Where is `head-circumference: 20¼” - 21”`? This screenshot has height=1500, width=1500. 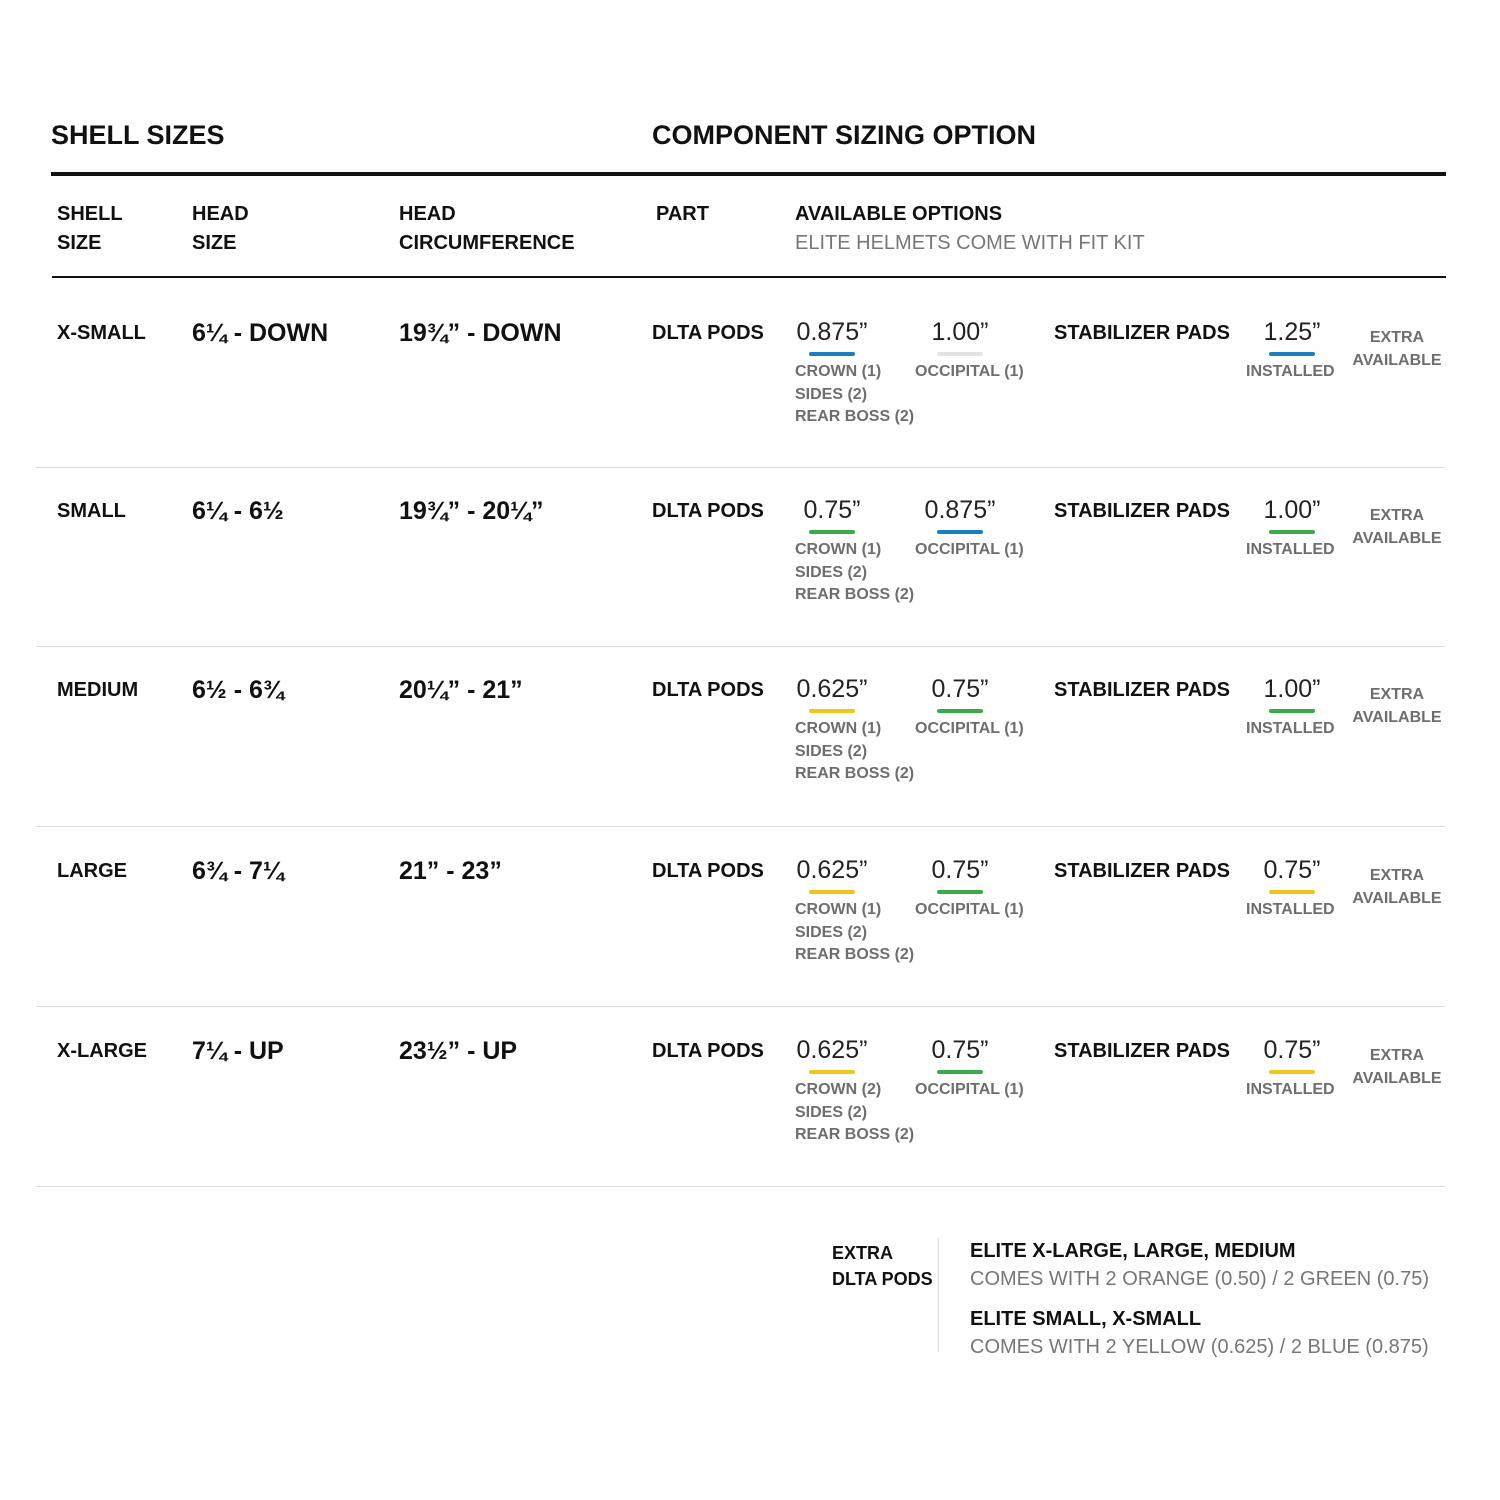 head-circumference: 20¼” - 21” is located at coordinates (461, 690).